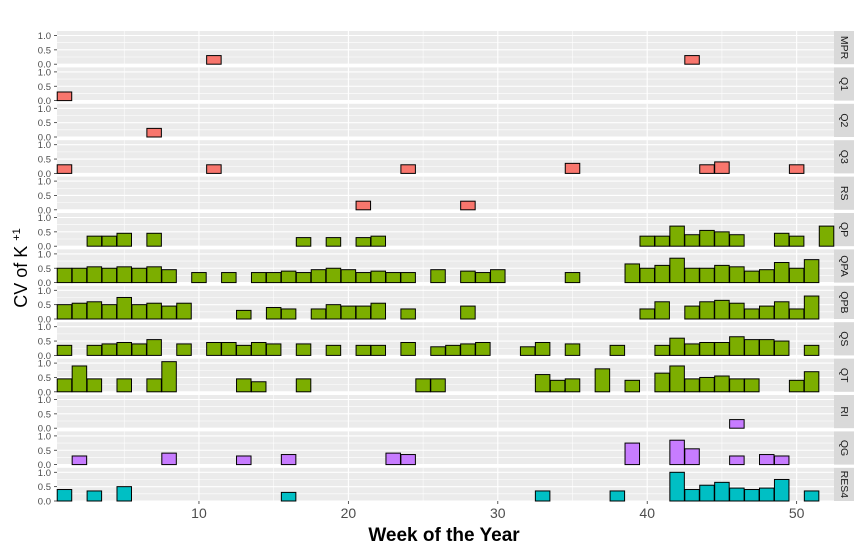  What do you see at coordinates (844, 375) in the screenshot?
I see `facet-label: QT` at bounding box center [844, 375].